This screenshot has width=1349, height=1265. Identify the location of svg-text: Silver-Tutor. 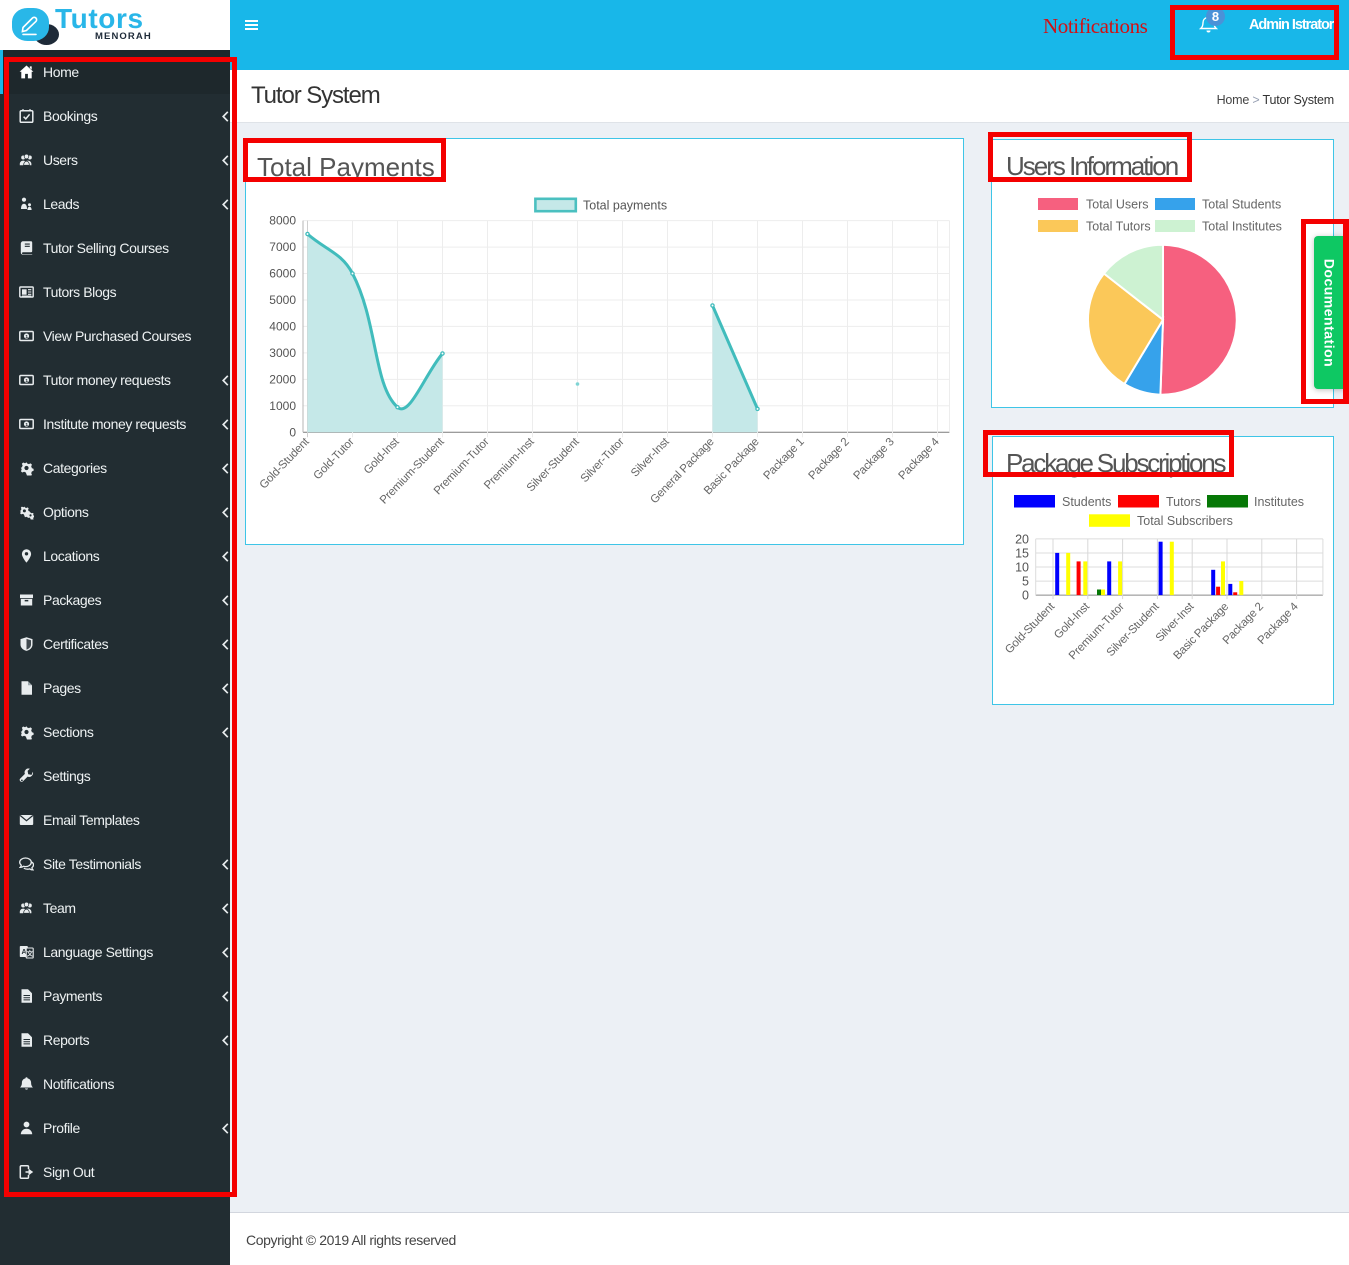
(603, 460).